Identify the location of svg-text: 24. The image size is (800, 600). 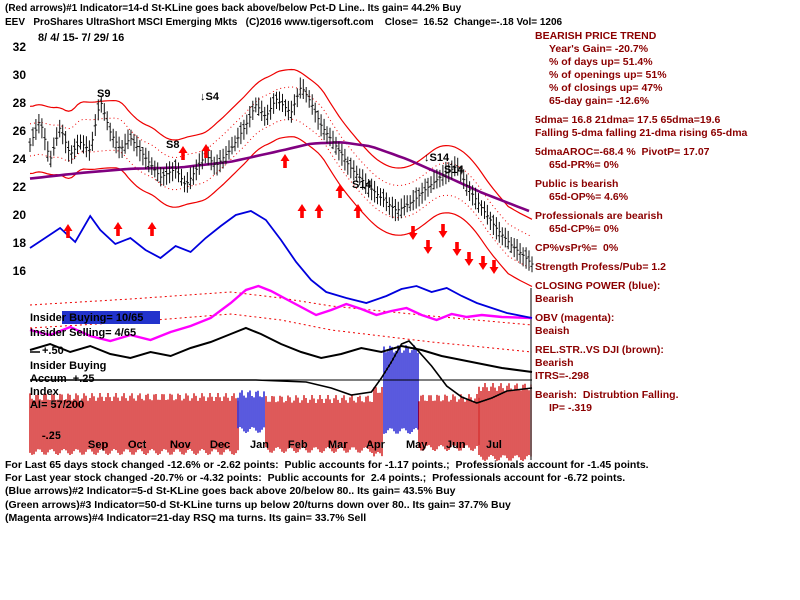
(20, 159).